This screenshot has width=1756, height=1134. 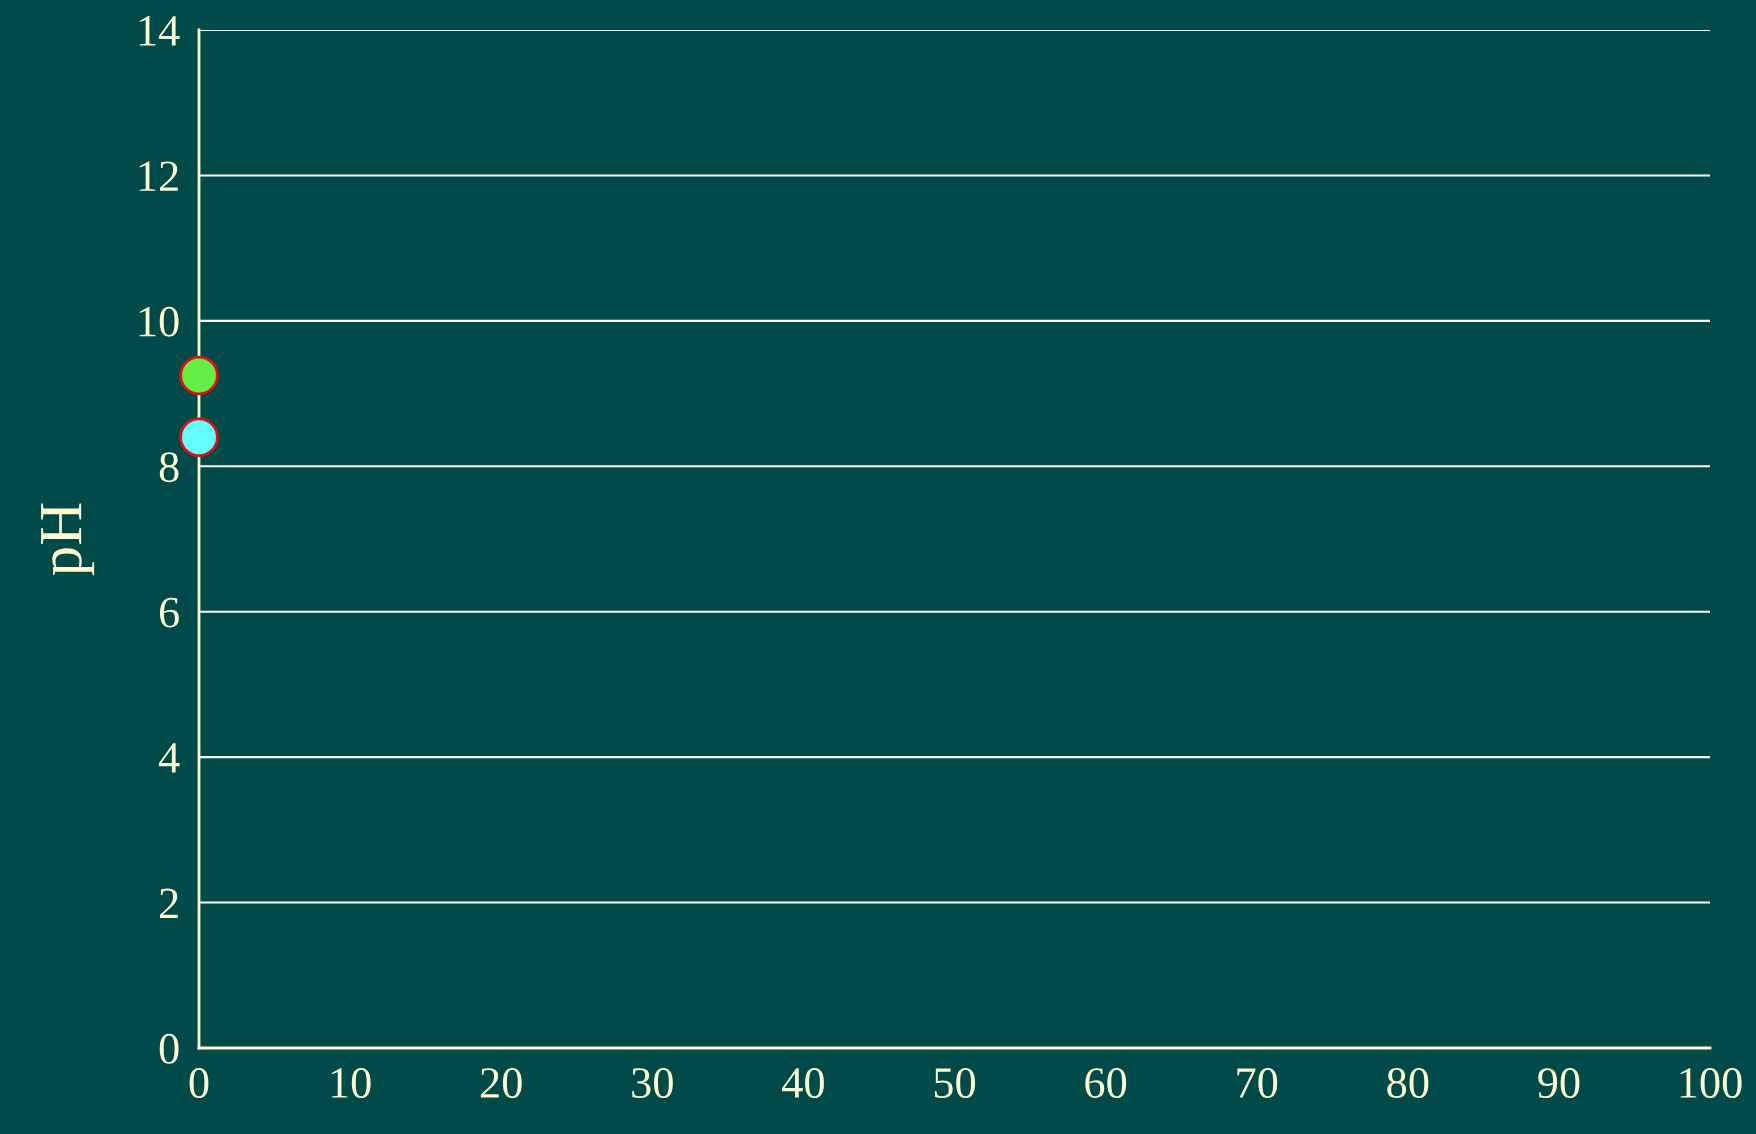 What do you see at coordinates (652, 1083) in the screenshot?
I see `x-tick-label: 30` at bounding box center [652, 1083].